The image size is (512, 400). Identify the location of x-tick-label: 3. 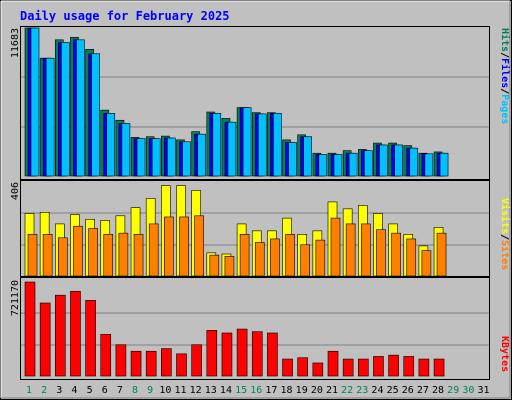
(59, 390).